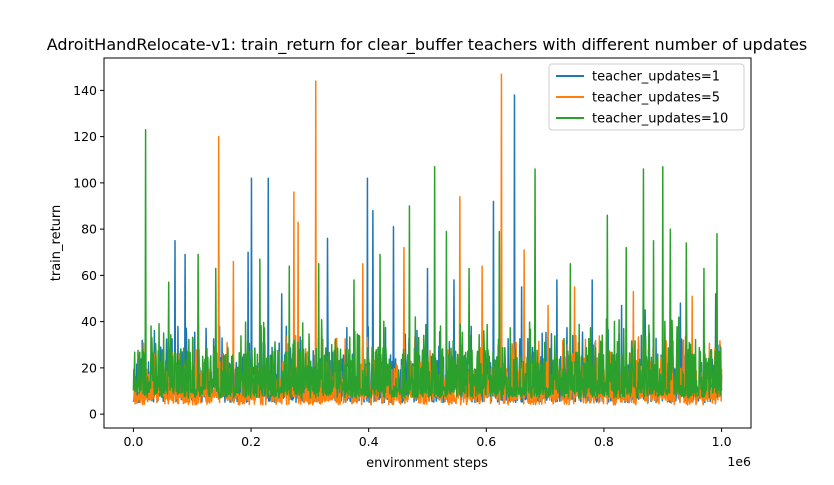  Describe the element at coordinates (89, 275) in the screenshot. I see `y-tick-label: 60` at that location.